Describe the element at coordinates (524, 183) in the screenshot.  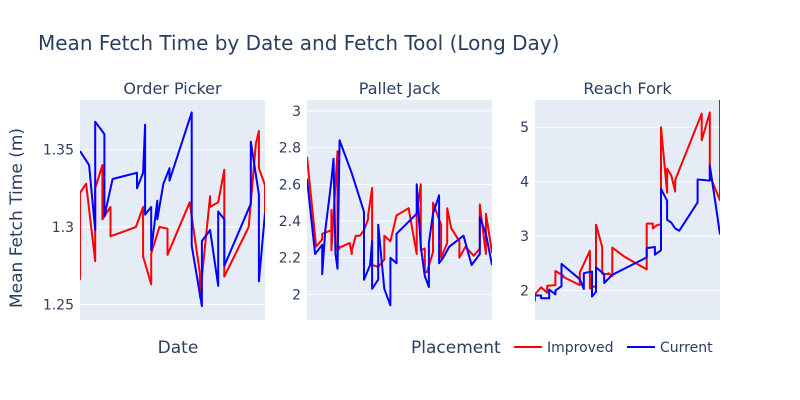
I see `y-tick-label-reach-fork: 4` at that location.